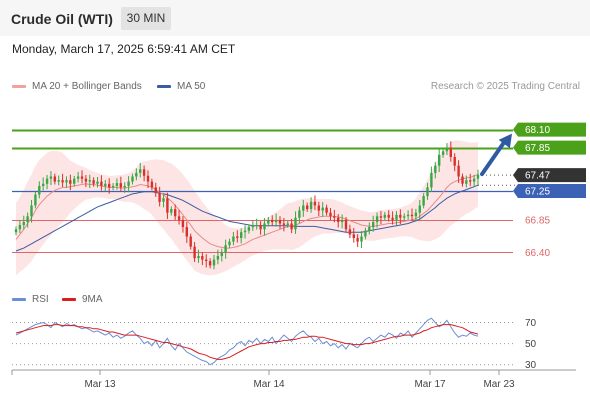 This screenshot has width=590, height=400. What do you see at coordinates (247, 341) in the screenshot?
I see `rsi-line` at bounding box center [247, 341].